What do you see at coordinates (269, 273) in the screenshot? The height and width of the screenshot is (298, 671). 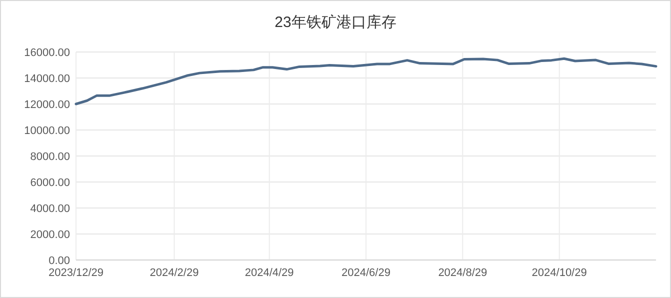 I see `x-tick-label: 2024/4/29` at bounding box center [269, 273].